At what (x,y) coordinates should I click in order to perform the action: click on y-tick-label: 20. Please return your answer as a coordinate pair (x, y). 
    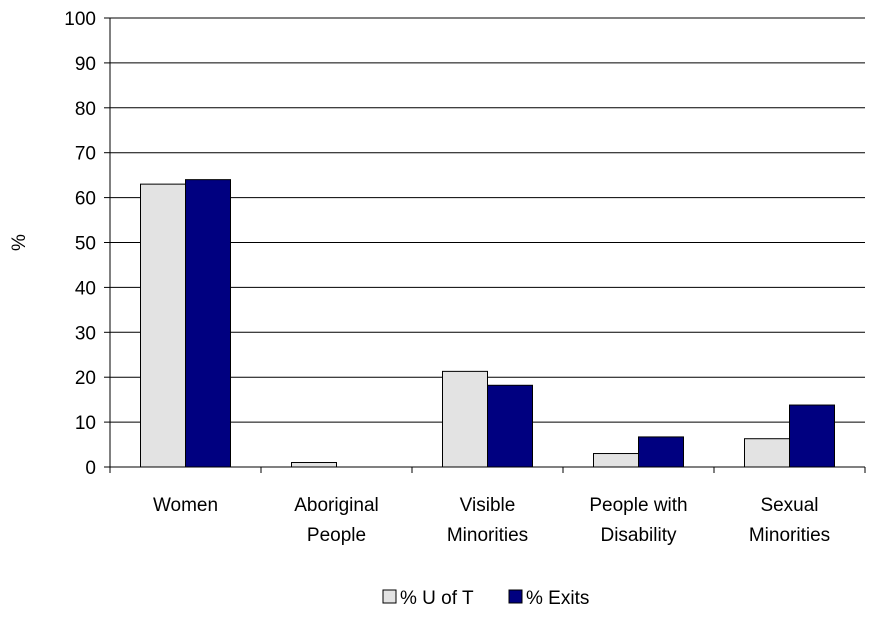
    Looking at the image, I should click on (85, 378).